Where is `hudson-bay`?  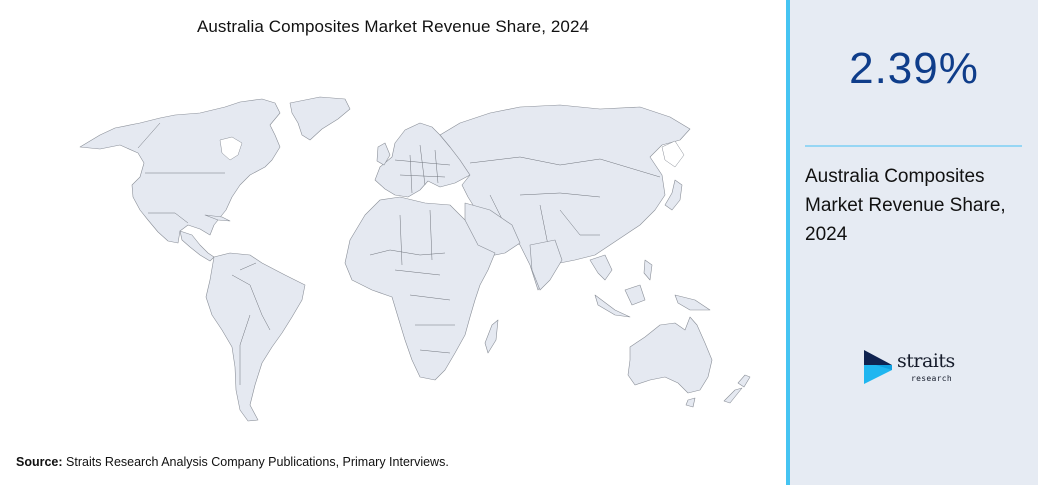
hudson-bay is located at coordinates (231, 148).